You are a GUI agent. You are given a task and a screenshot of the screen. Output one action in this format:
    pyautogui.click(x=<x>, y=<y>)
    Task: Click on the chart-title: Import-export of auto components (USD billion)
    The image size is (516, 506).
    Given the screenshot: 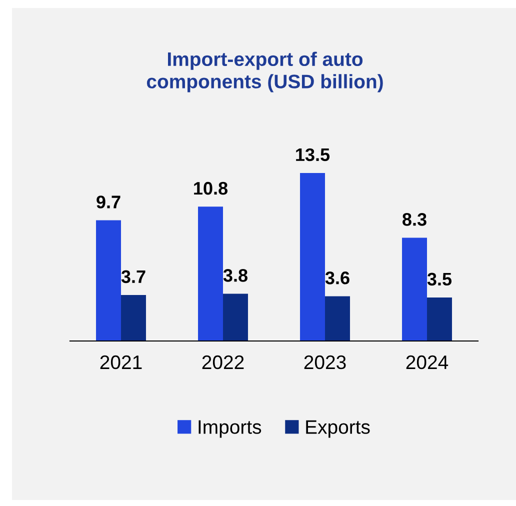 What is the action you would take?
    pyautogui.click(x=264, y=72)
    